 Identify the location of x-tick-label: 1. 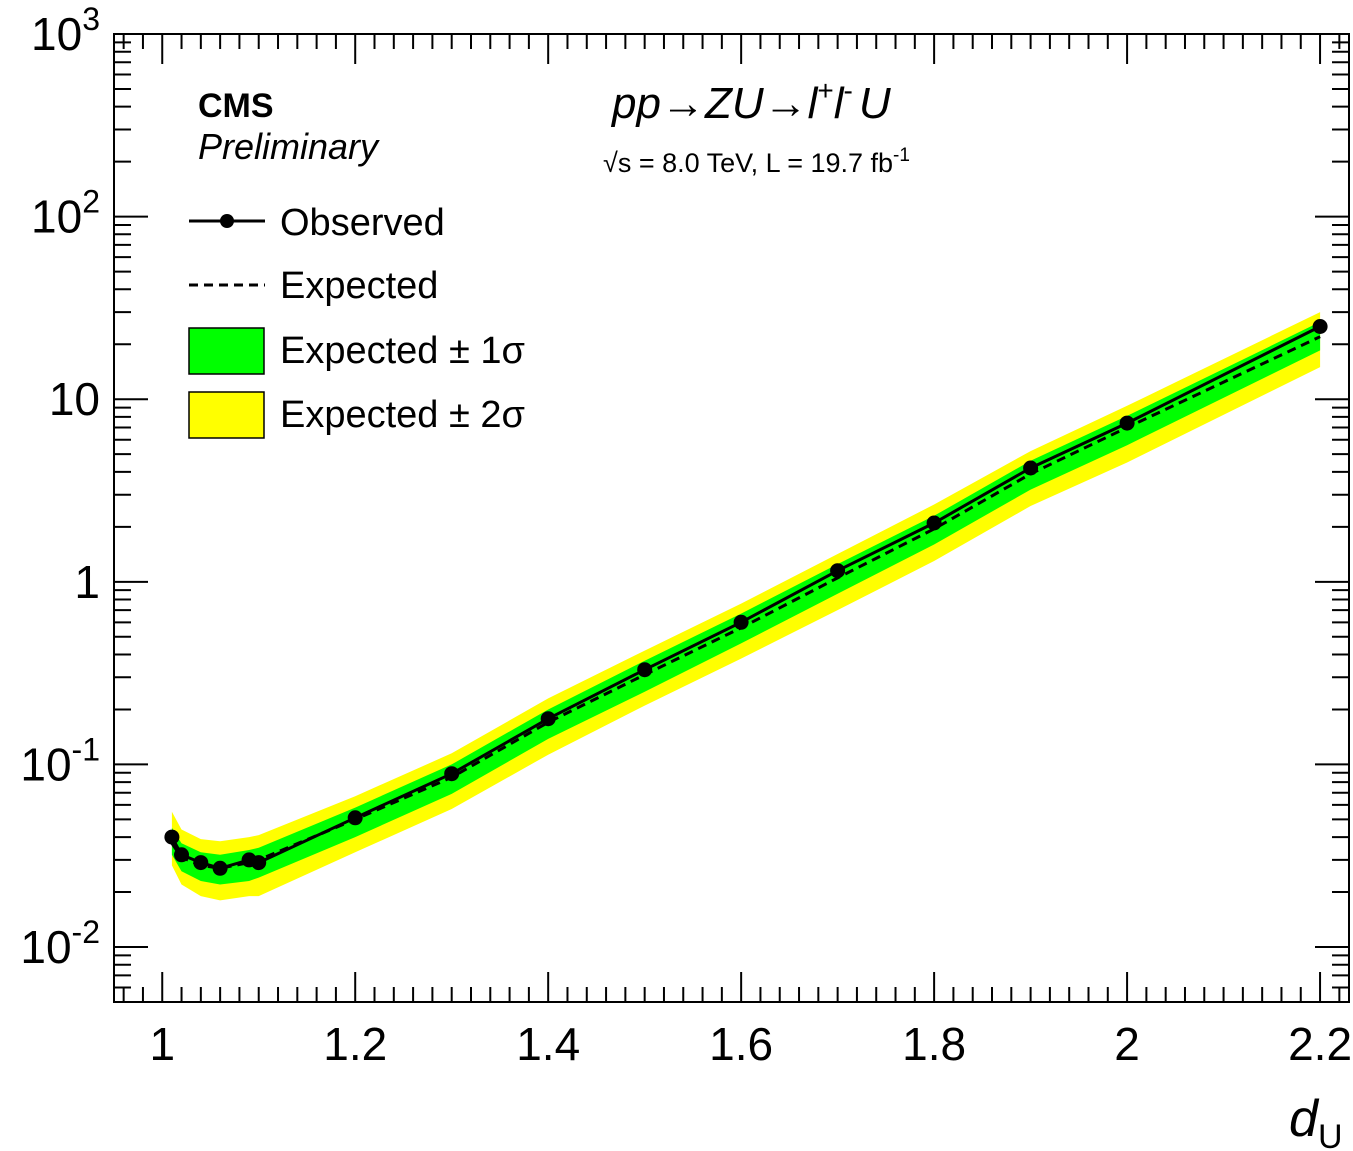
(162, 1044).